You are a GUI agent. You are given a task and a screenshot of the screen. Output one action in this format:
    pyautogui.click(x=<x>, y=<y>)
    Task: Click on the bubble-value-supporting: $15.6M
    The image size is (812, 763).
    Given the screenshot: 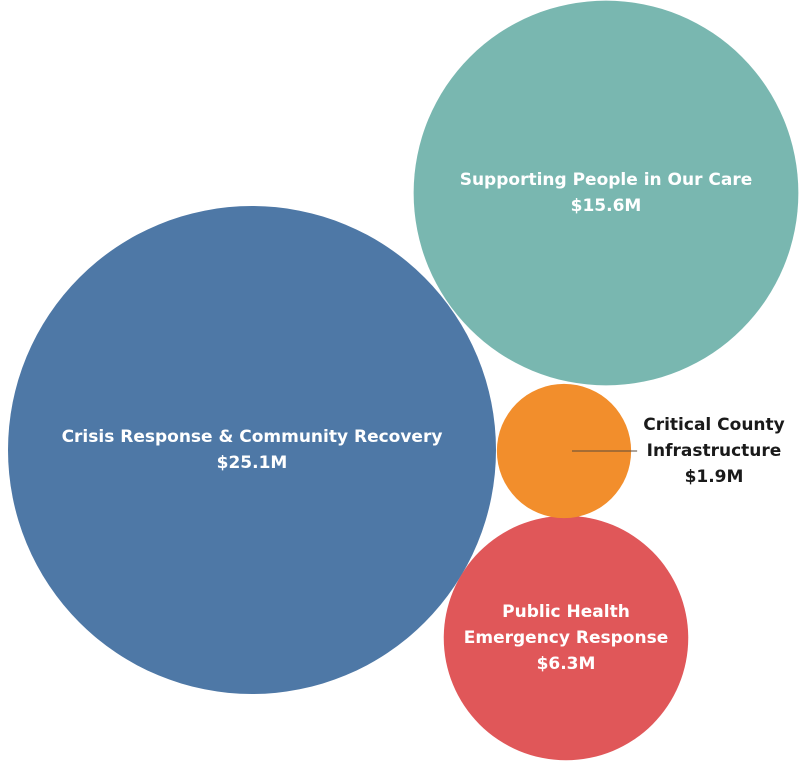 What is the action you would take?
    pyautogui.click(x=606, y=206)
    